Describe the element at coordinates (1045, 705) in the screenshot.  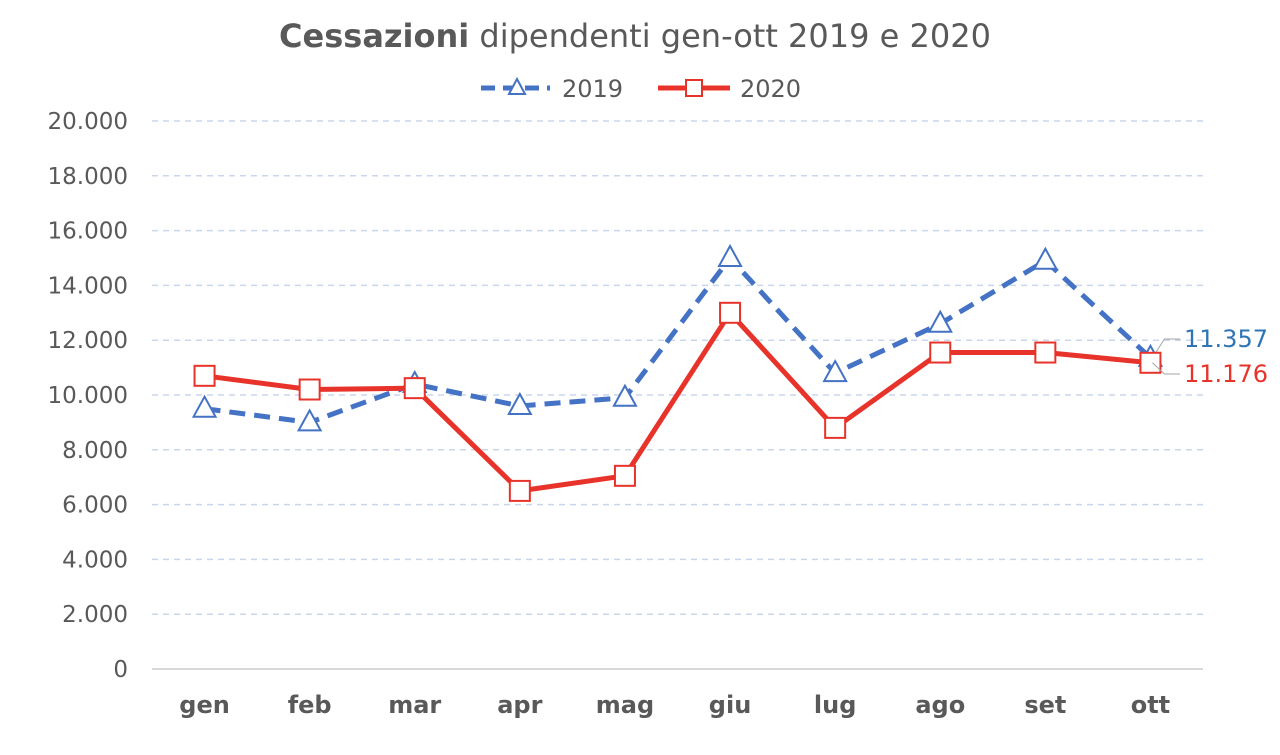
I see `x-tick-label: set` at that location.